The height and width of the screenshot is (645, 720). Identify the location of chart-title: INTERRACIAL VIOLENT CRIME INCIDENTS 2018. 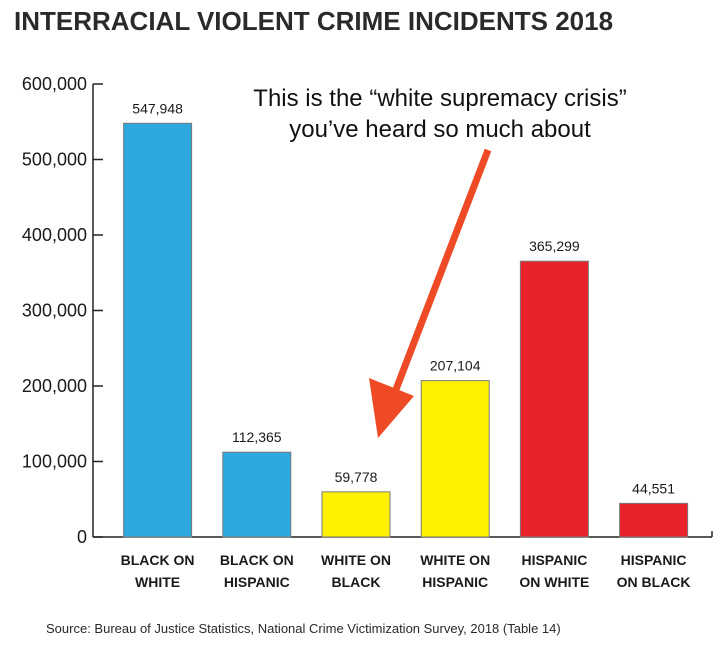
(313, 21).